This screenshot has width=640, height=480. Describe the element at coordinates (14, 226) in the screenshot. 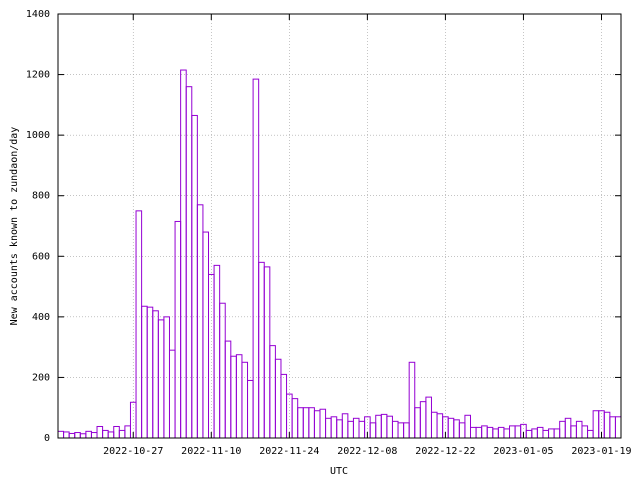

I see `y-axis-label: New accounts known to zundaon/day` at that location.